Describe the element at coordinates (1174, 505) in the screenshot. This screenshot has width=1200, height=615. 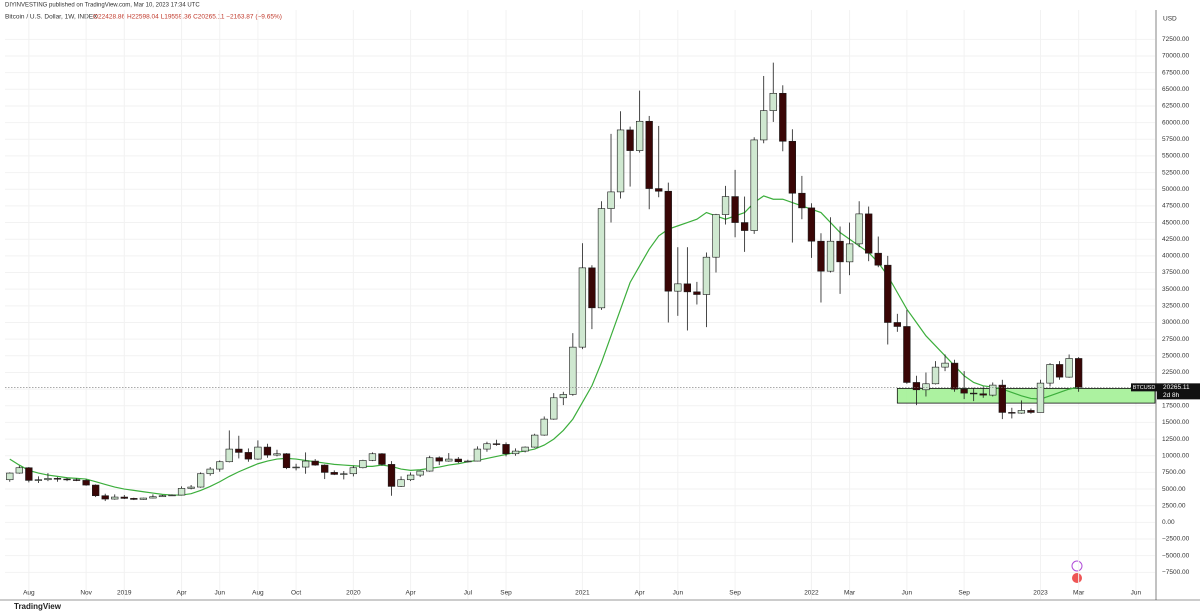
I see `y-tick-label: 2500.00` at that location.